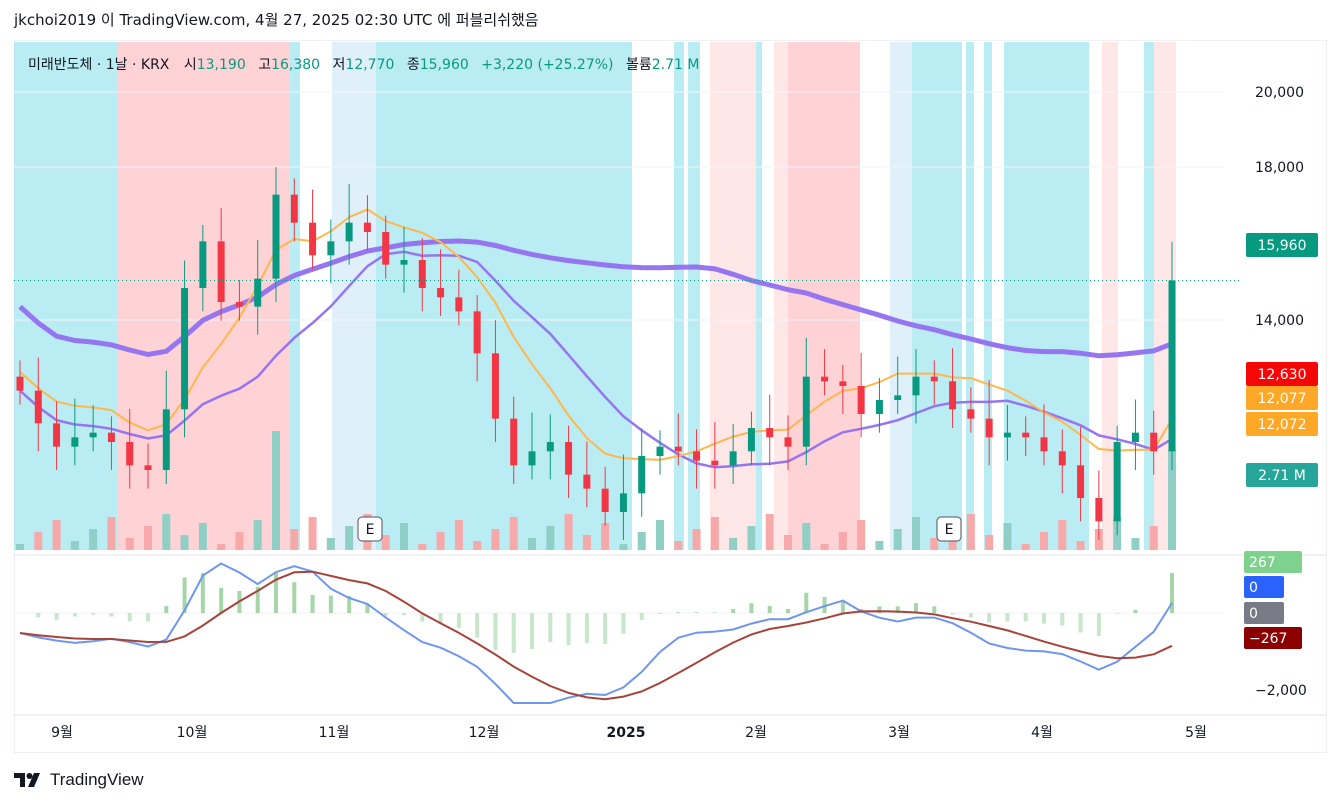 Image resolution: width=1341 pixels, height=806 pixels. Describe the element at coordinates (756, 733) in the screenshot. I see `x-tick-label: 2월` at that location.